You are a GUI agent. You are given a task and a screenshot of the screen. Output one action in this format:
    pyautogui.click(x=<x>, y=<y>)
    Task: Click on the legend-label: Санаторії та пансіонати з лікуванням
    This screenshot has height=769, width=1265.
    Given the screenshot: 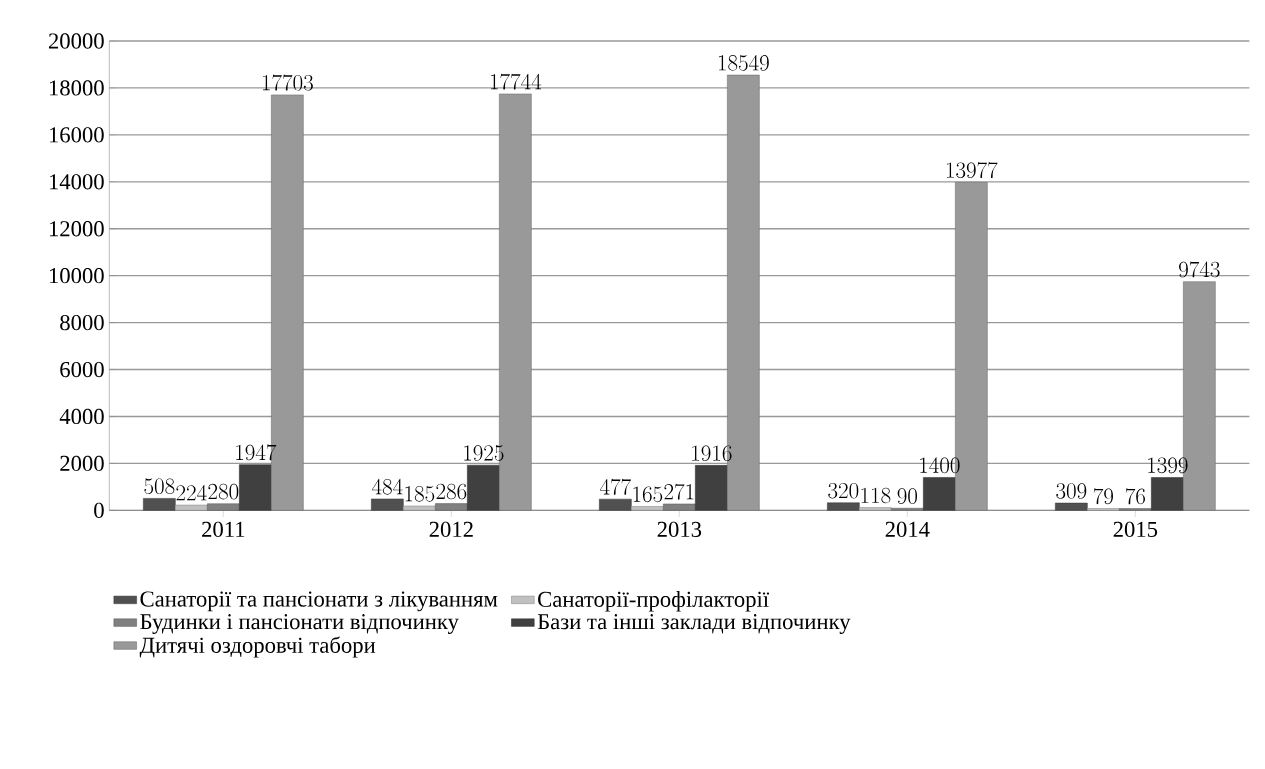 What is the action you would take?
    pyautogui.click(x=319, y=601)
    